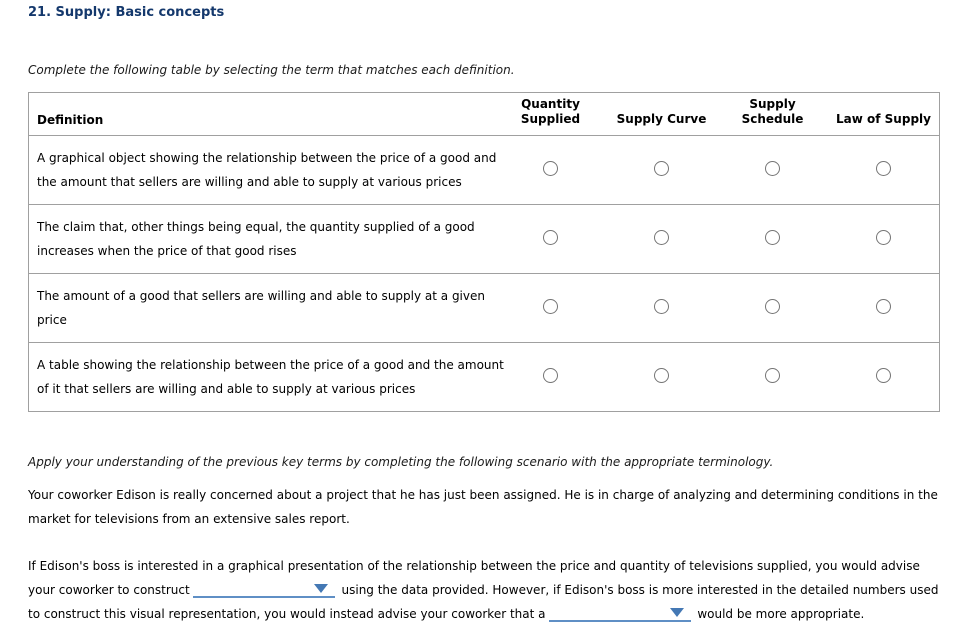 The height and width of the screenshot is (626, 966). I want to click on radio-row2-supply-curve, so click(661, 237).